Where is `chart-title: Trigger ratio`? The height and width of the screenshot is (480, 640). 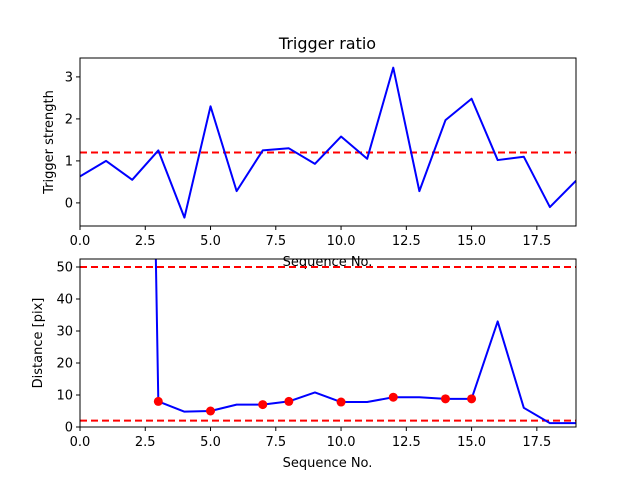 chart-title: Trigger ratio is located at coordinates (327, 43).